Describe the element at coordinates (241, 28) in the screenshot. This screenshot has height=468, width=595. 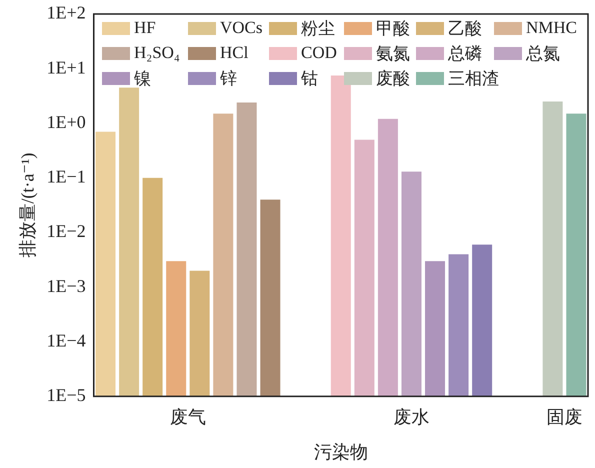
I see `legend-label: VOCs` at that location.